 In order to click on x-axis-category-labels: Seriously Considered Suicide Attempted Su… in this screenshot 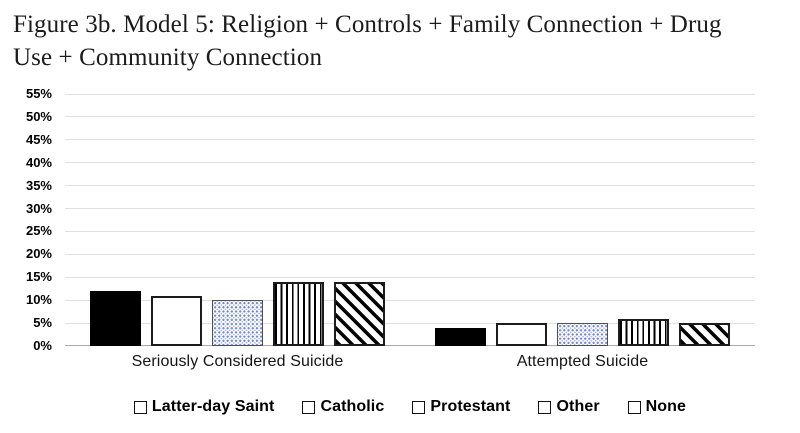, I will do `click(410, 362)`.